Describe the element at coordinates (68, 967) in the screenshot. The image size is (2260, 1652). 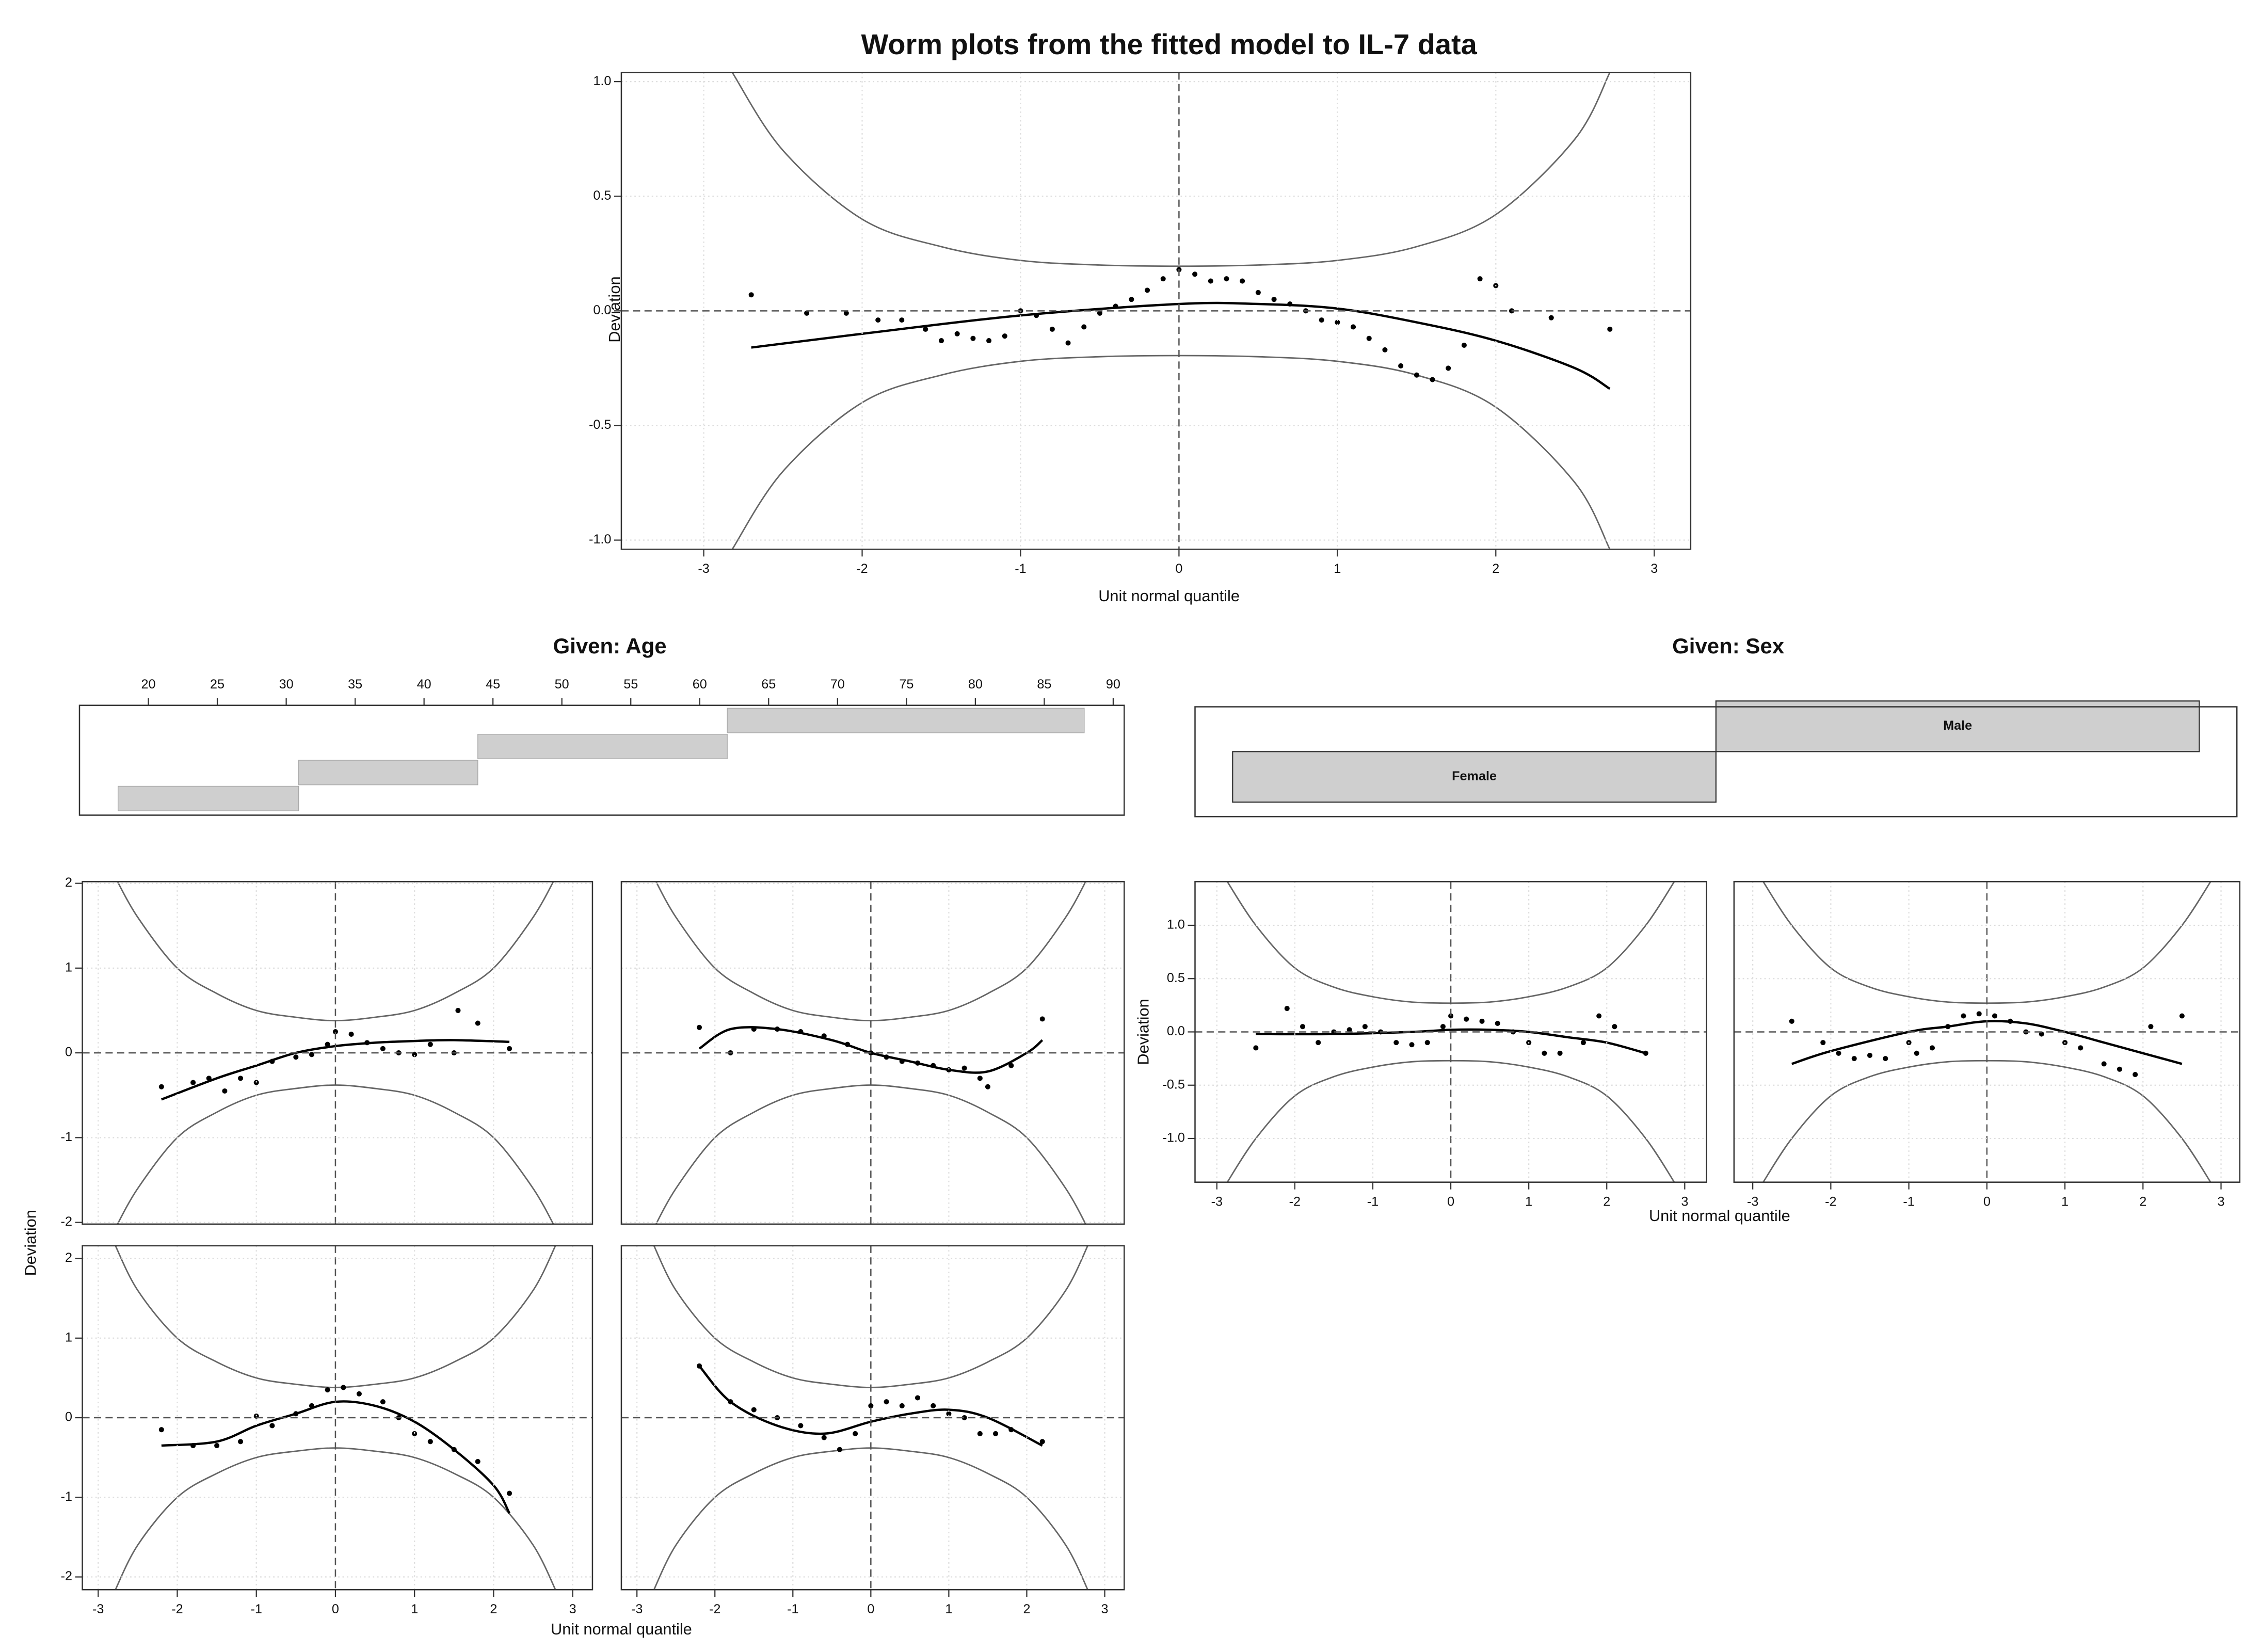
I see `y-tick-label: 1` at that location.